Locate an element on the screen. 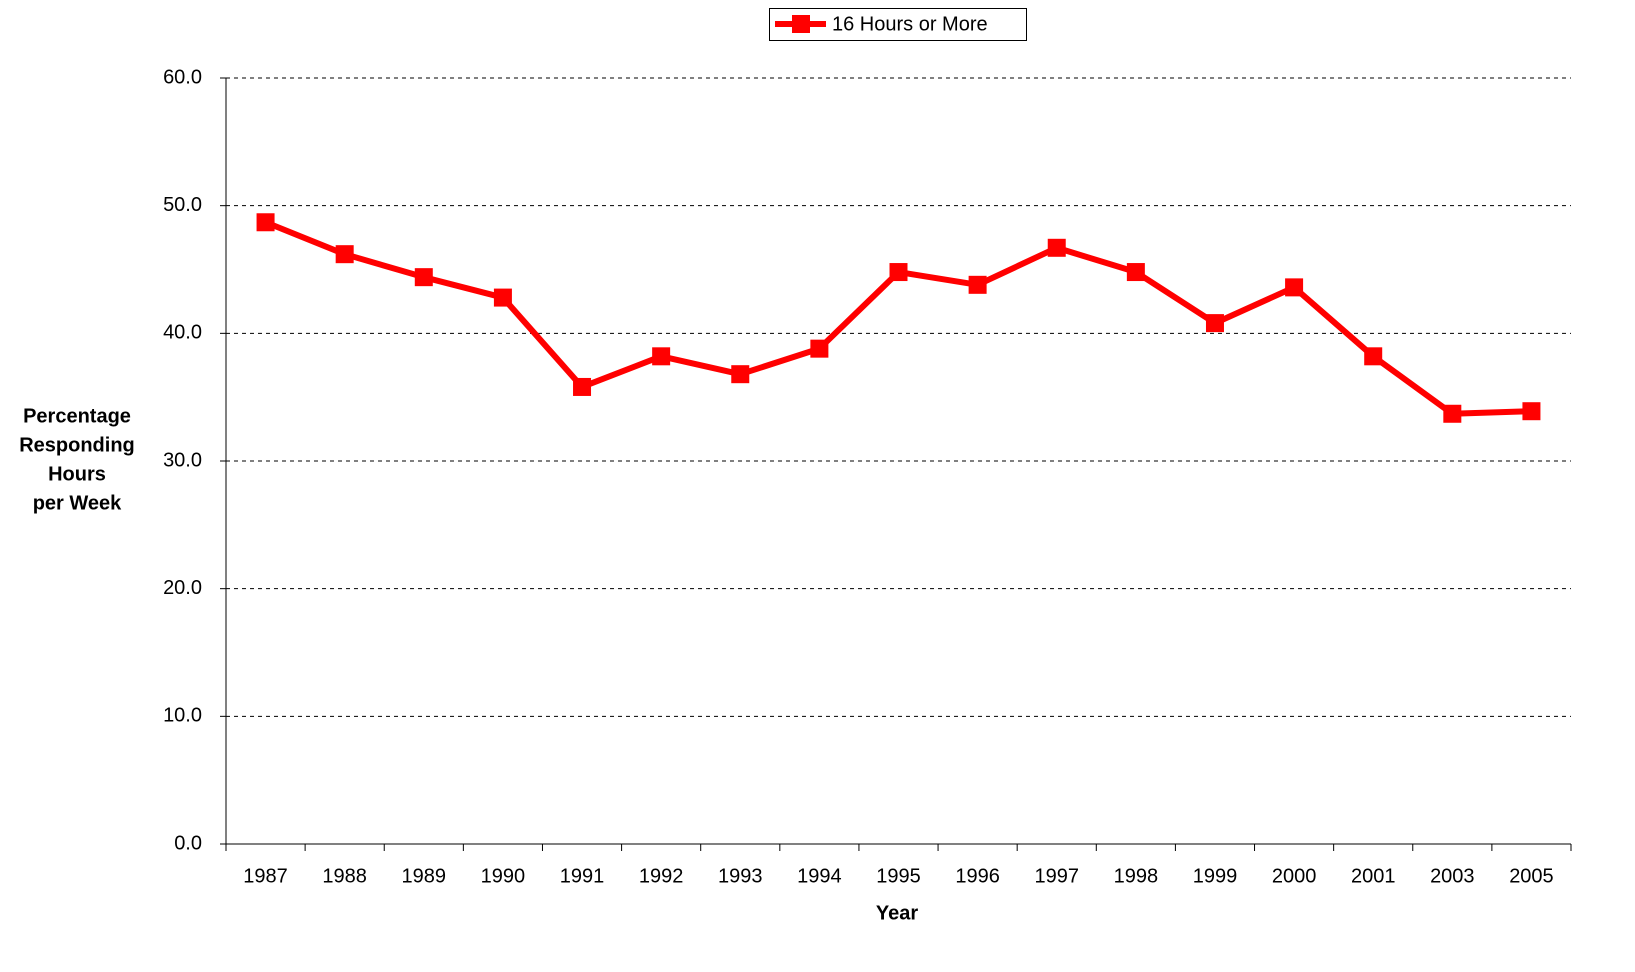 The image size is (1635, 972). x-tick-label: 1996 is located at coordinates (977, 876).